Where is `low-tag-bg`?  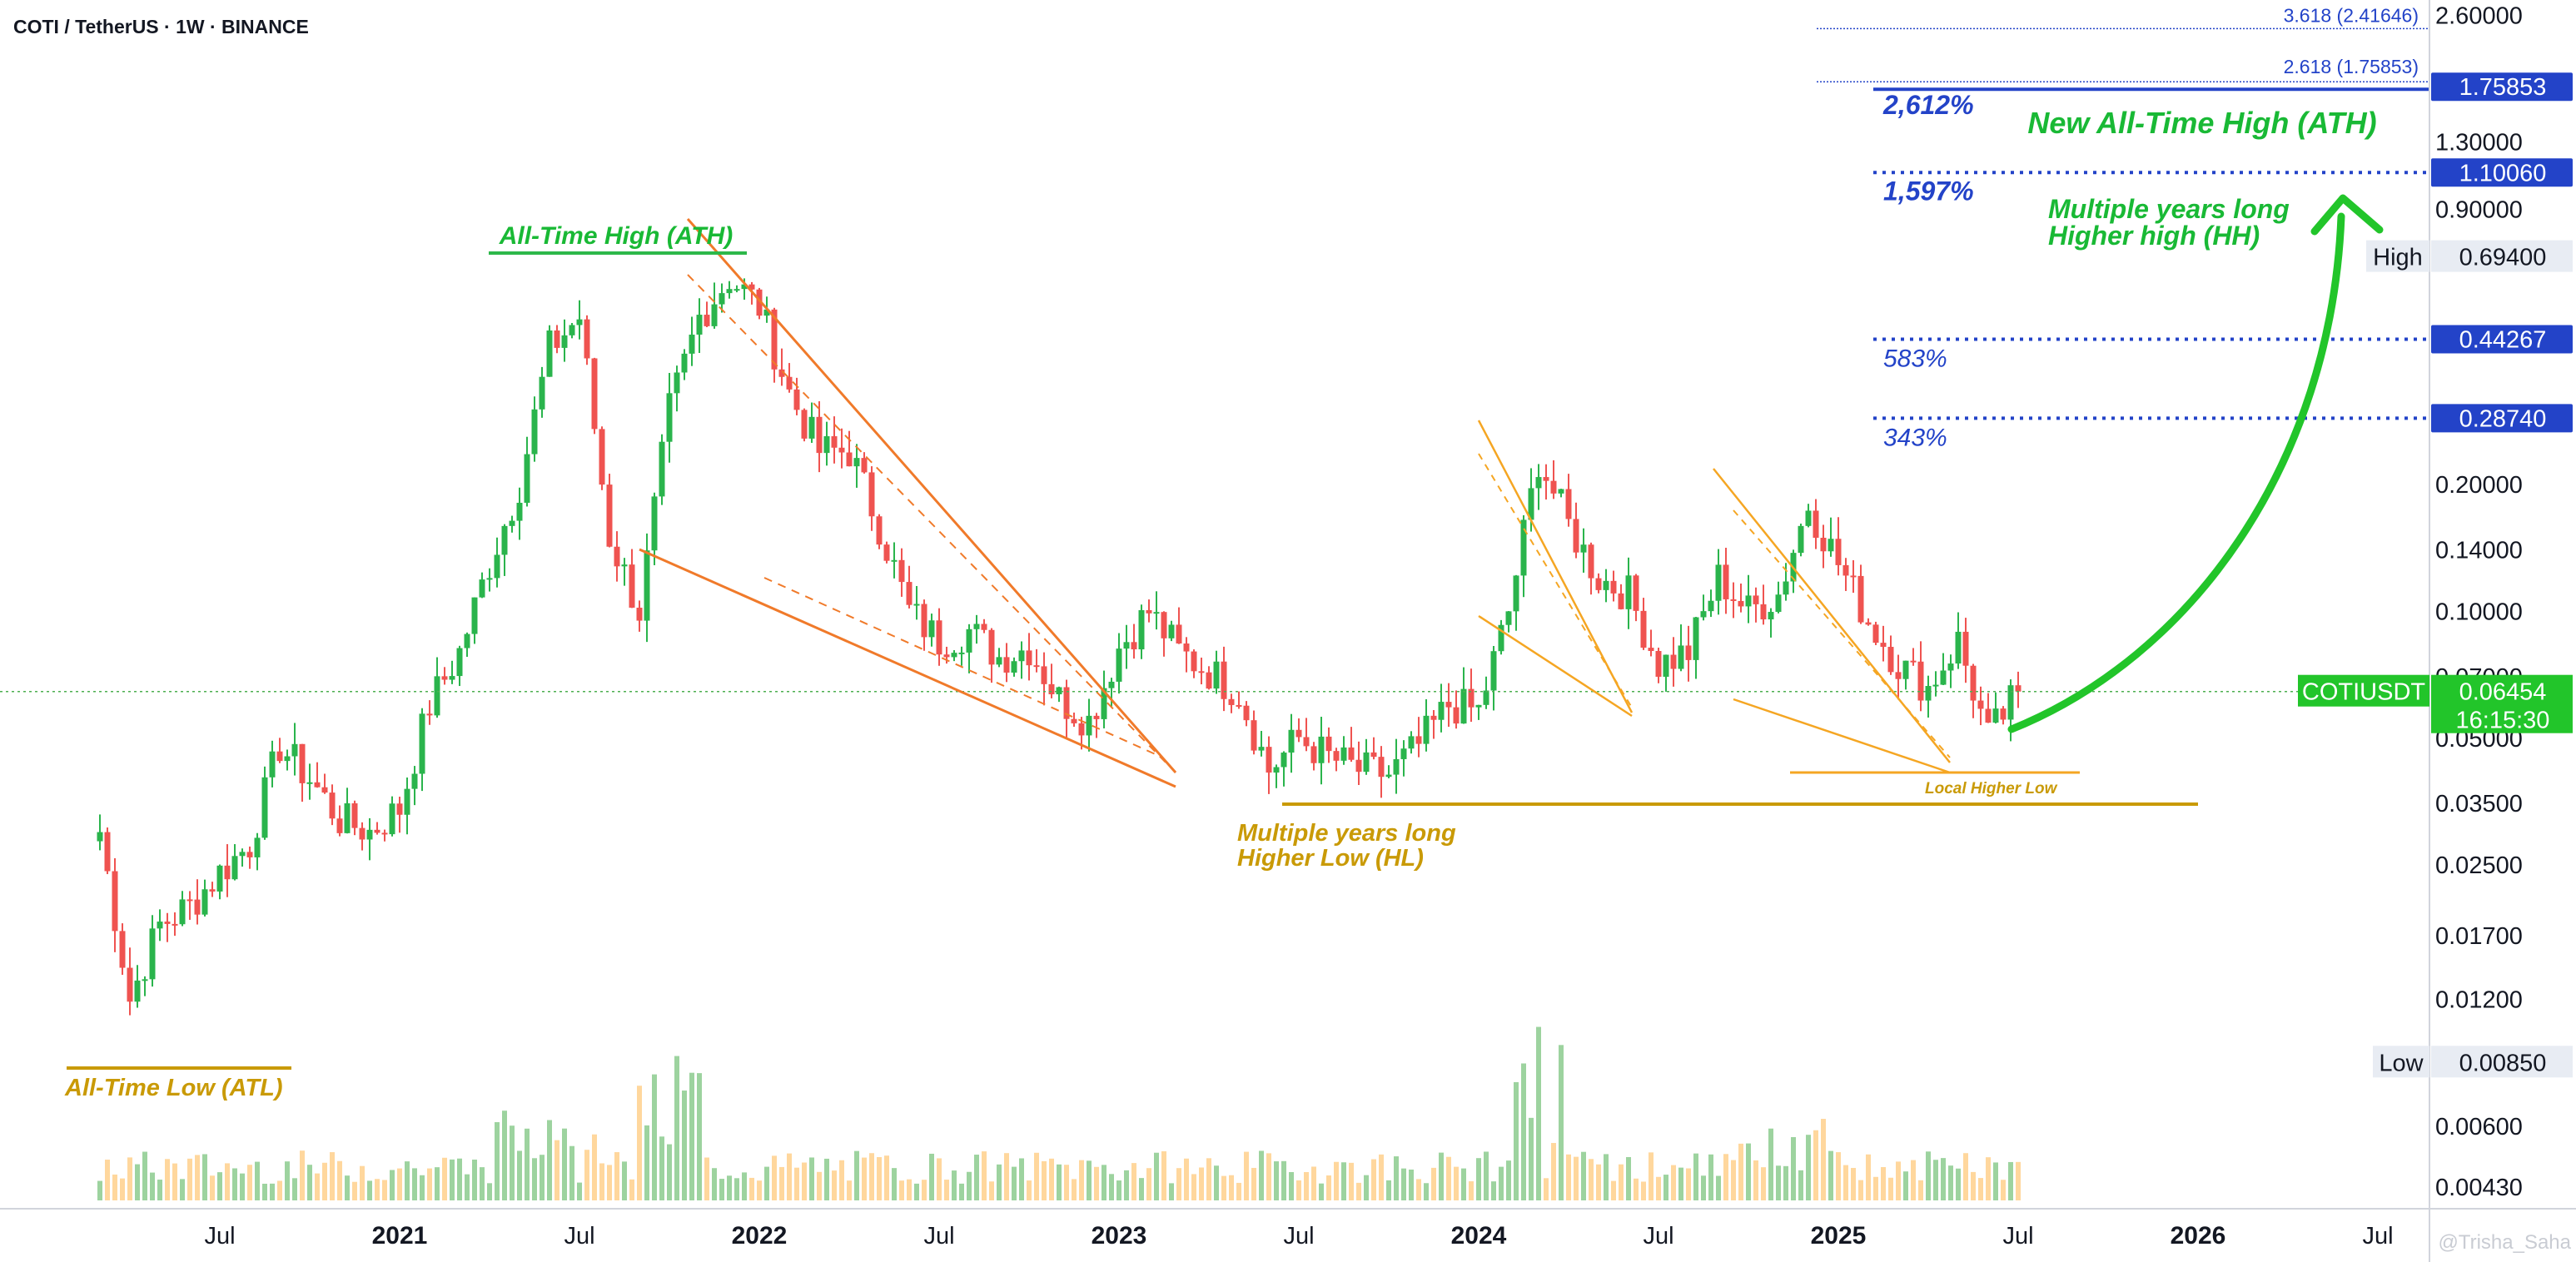
low-tag-bg is located at coordinates (2401, 1062).